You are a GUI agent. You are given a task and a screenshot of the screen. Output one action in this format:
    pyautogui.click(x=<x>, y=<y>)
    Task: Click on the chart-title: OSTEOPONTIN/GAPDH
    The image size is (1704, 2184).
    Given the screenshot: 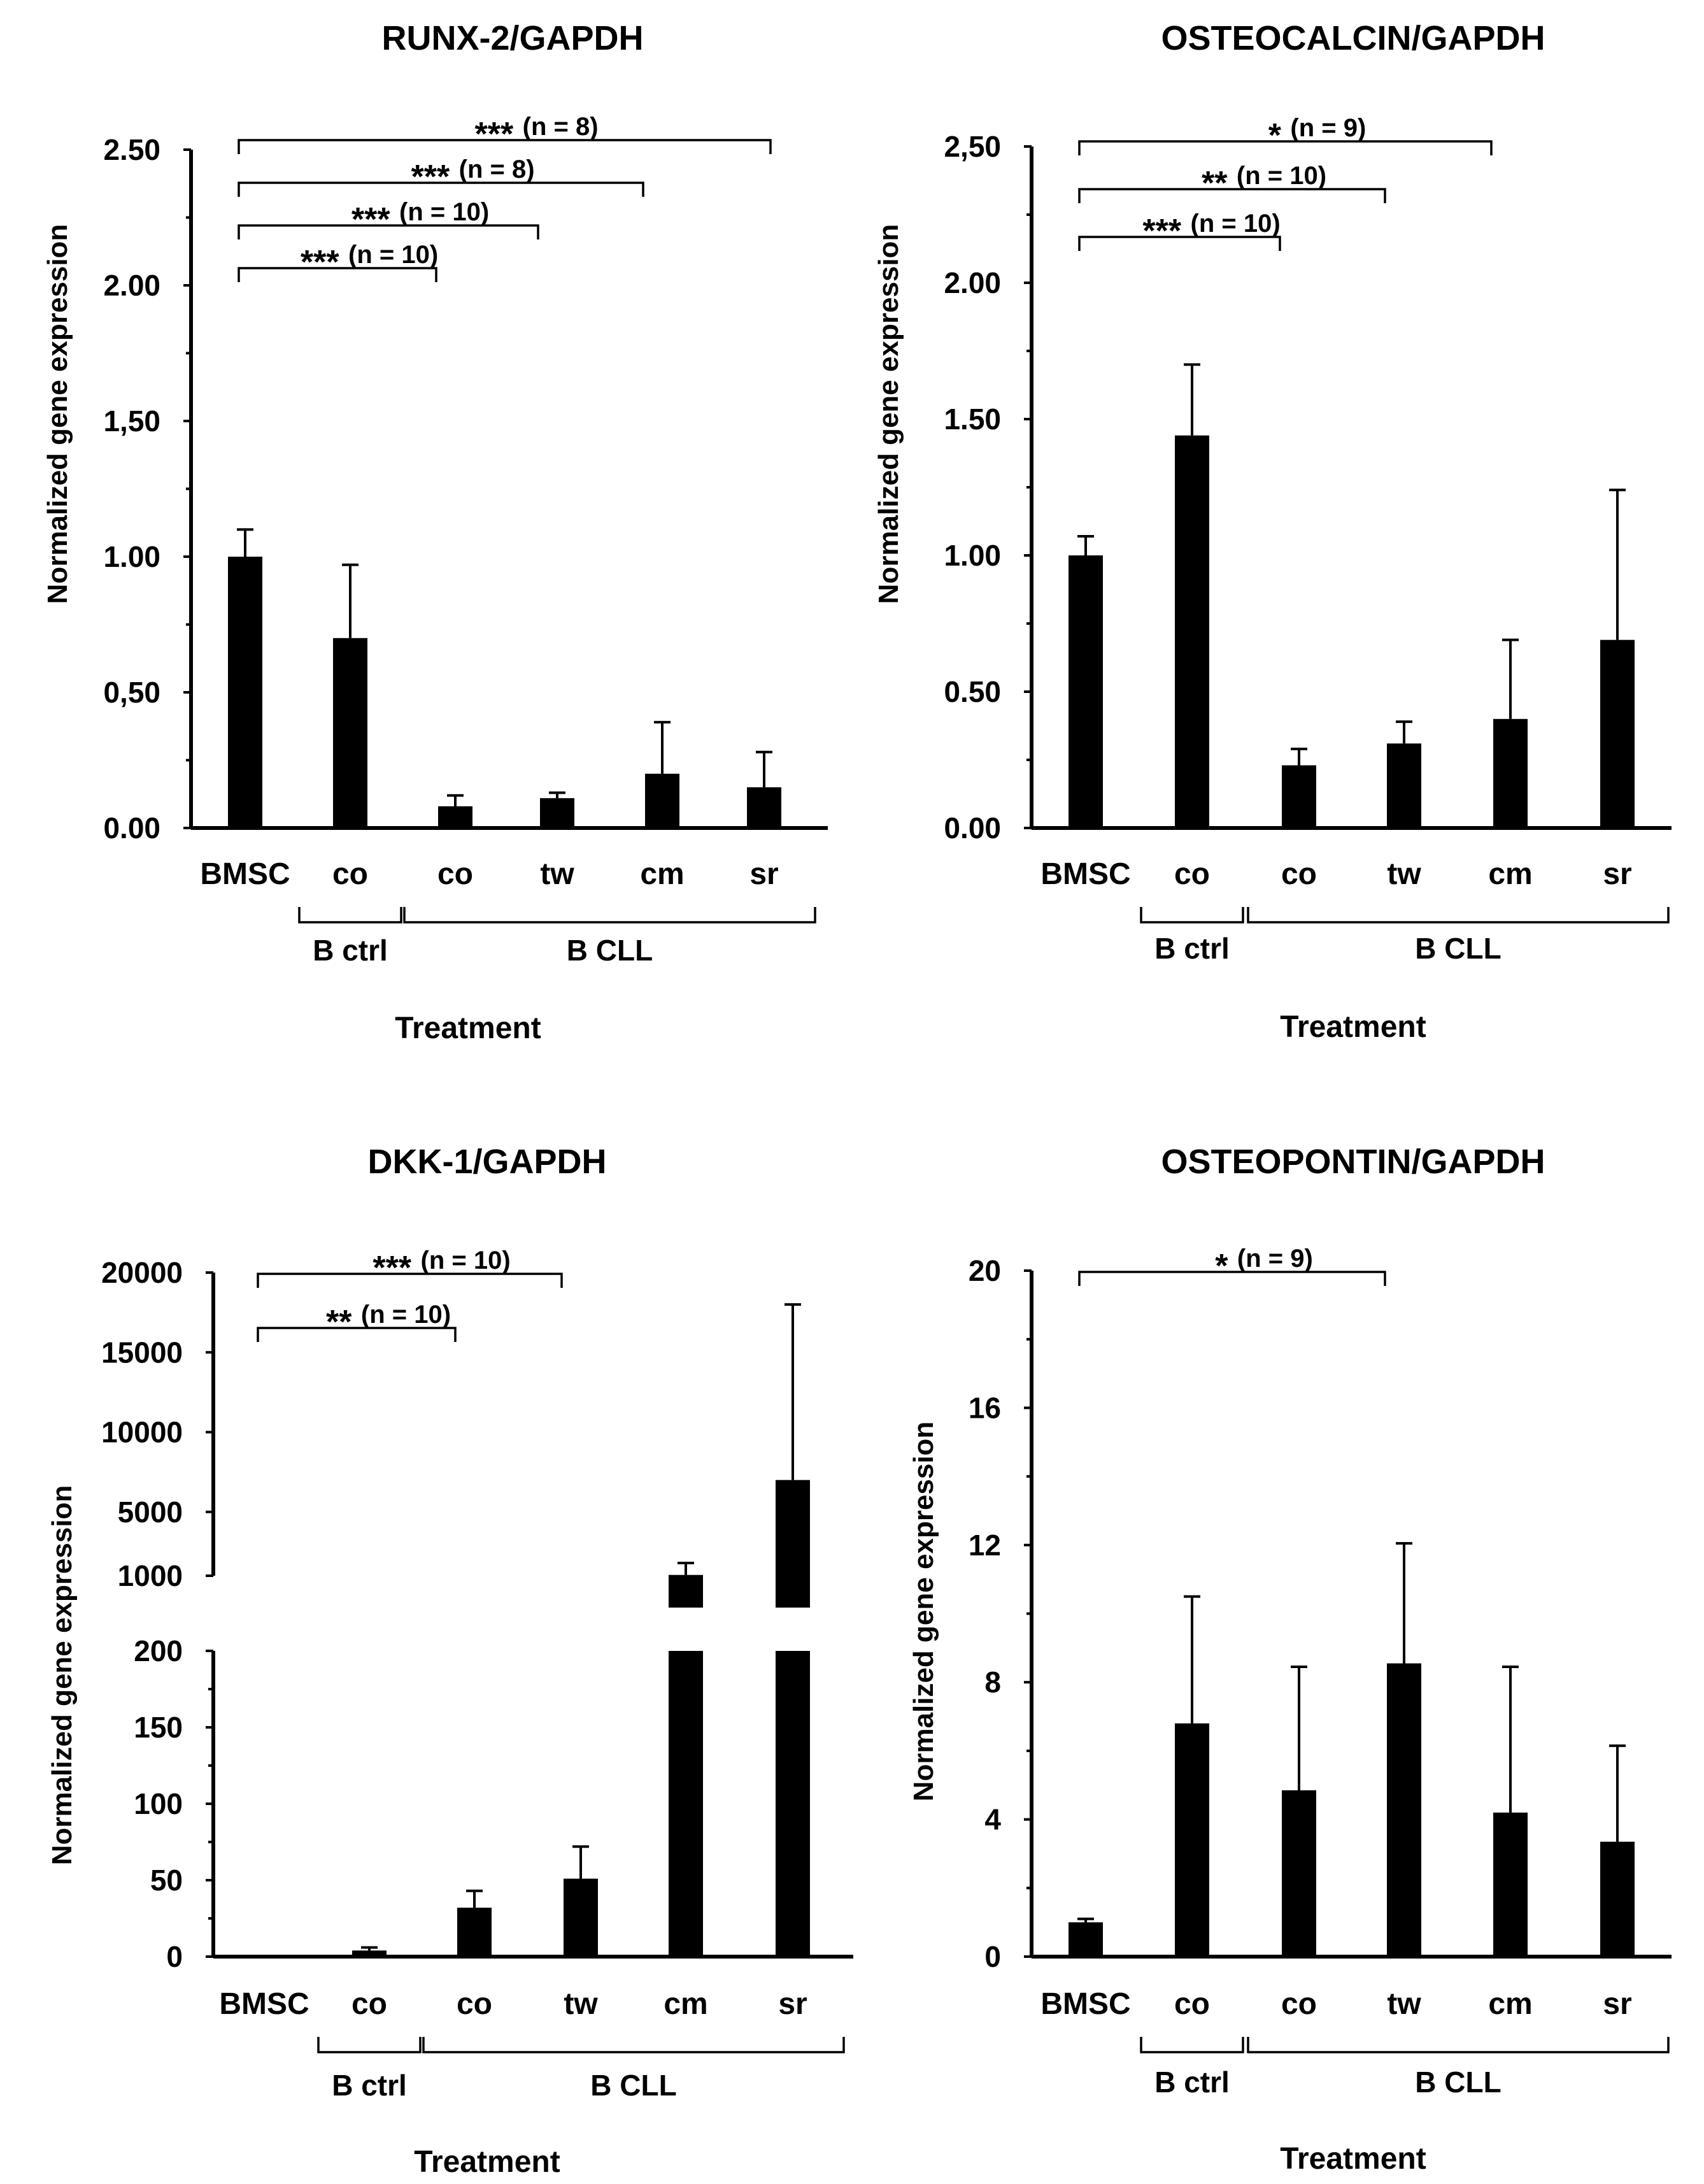 What is the action you would take?
    pyautogui.click(x=1353, y=1162)
    